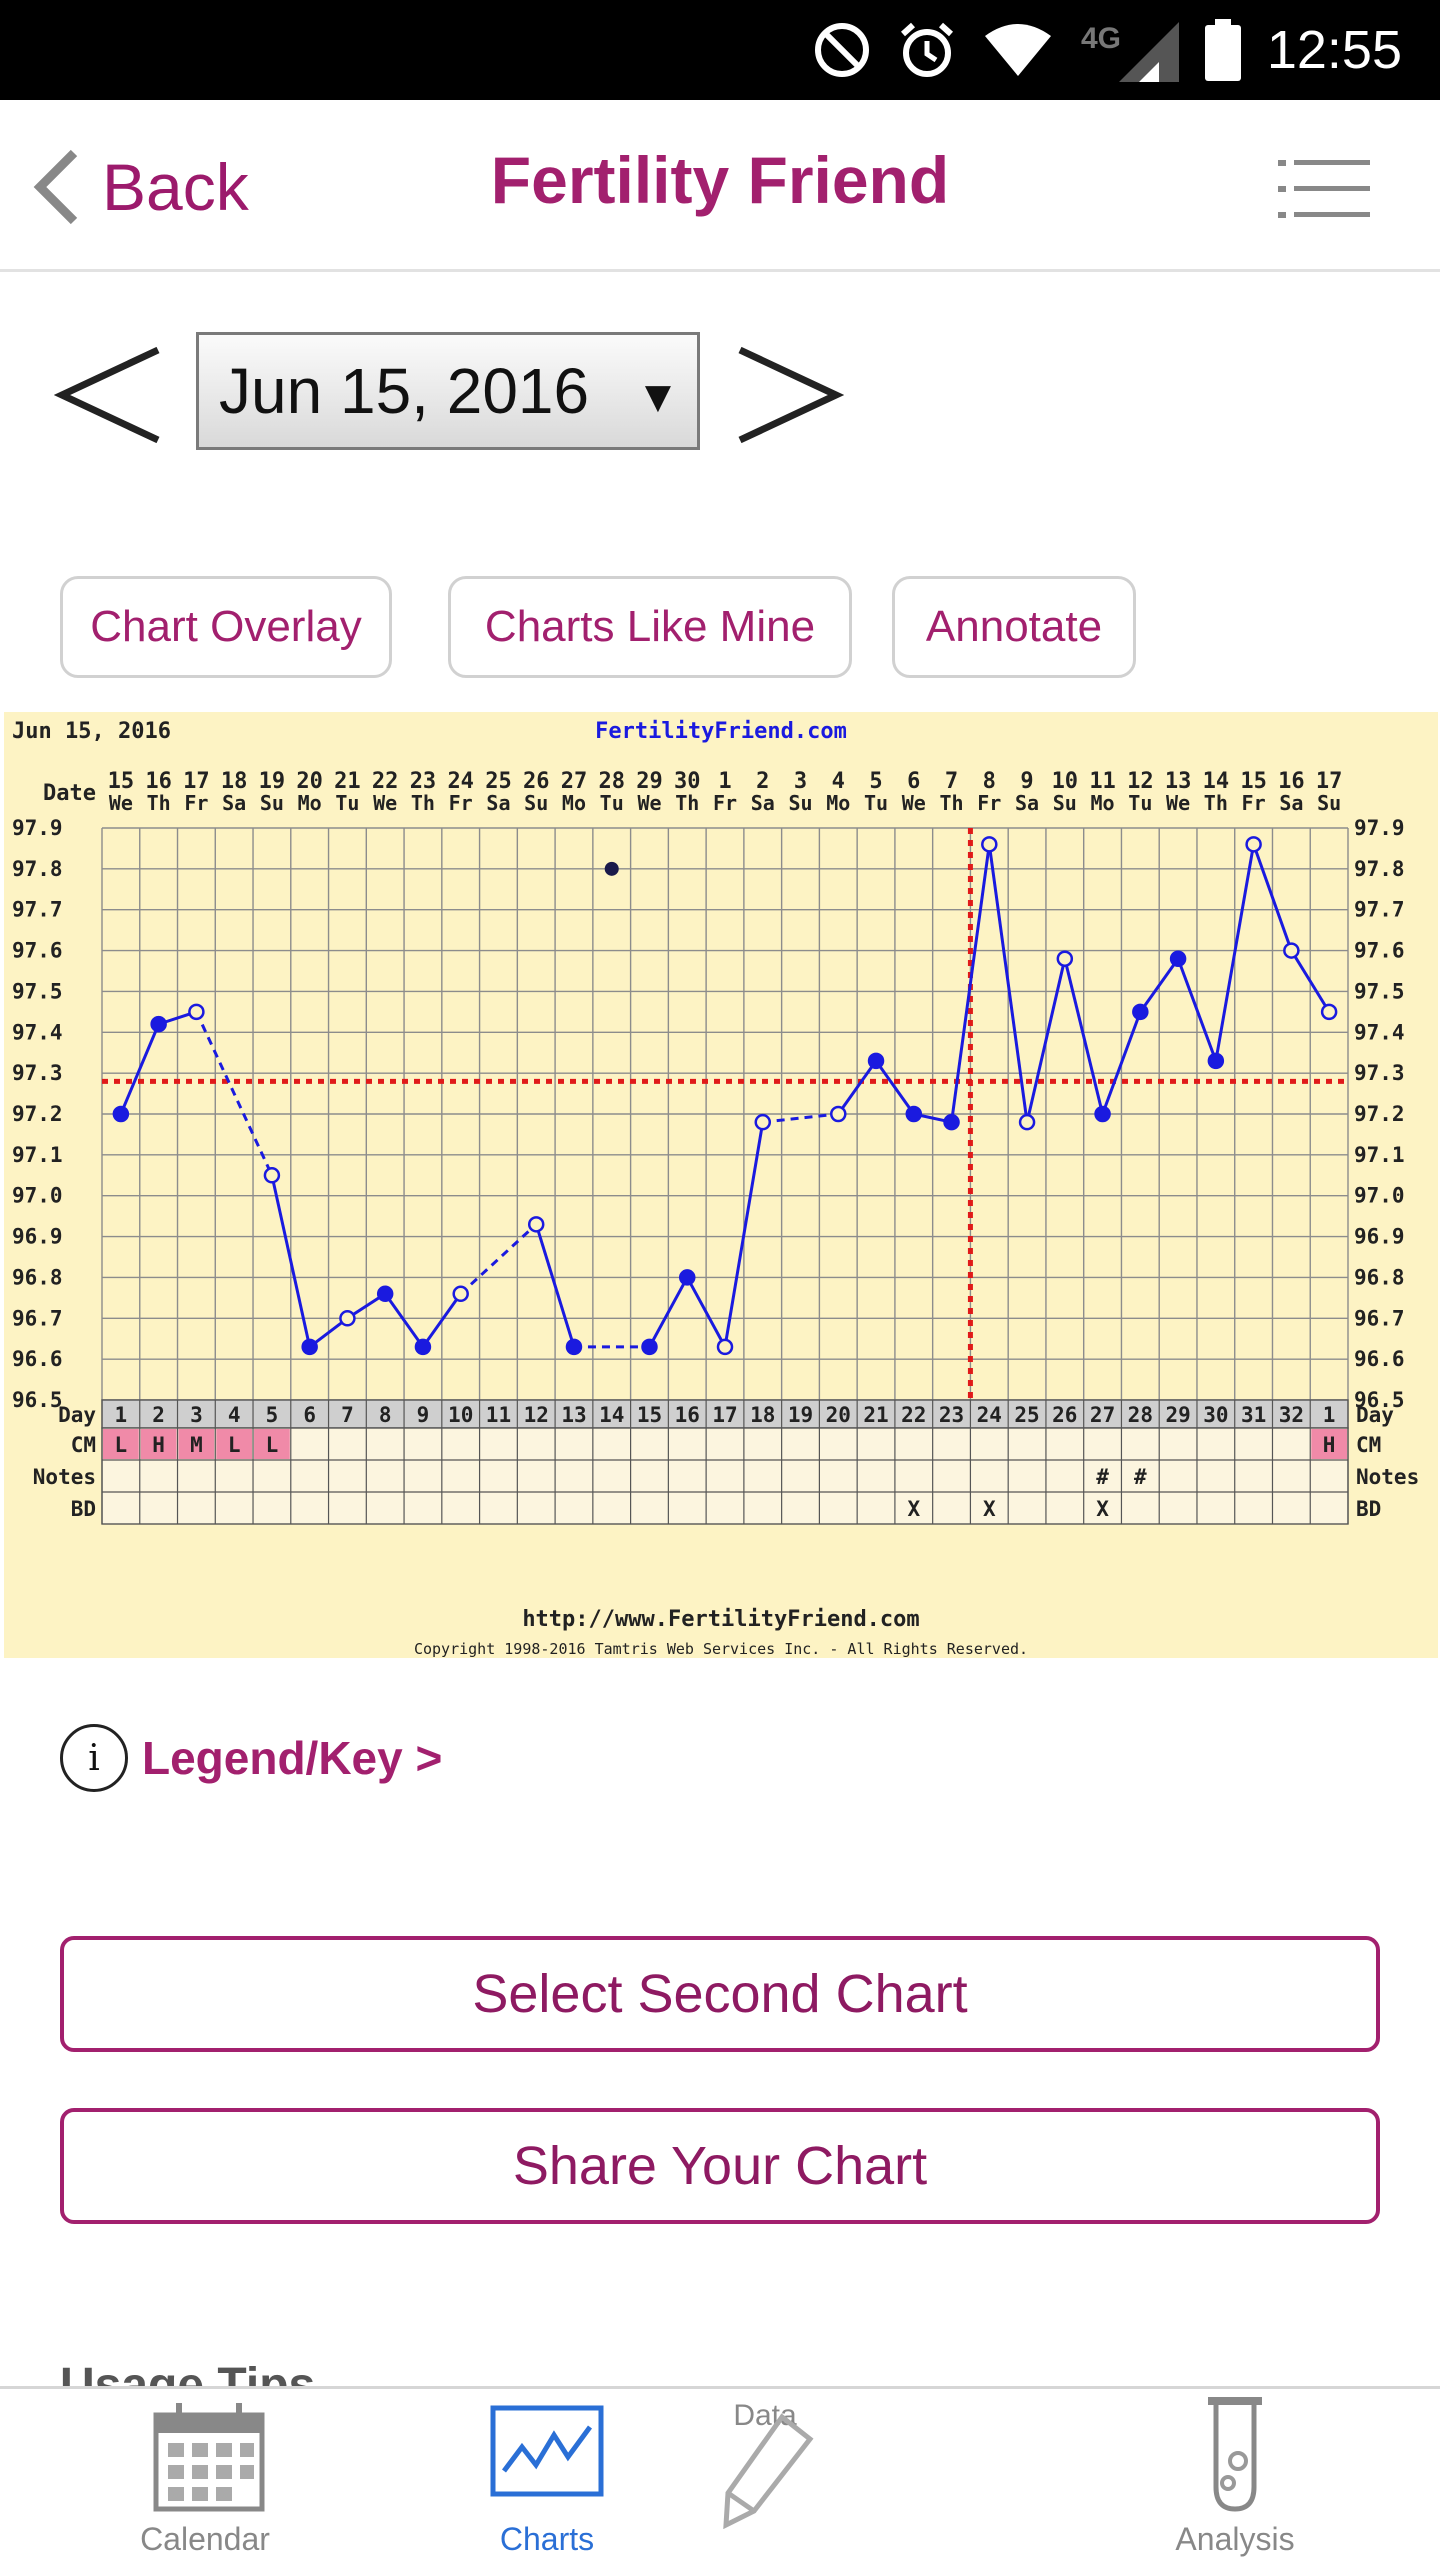  Describe the element at coordinates (1140, 1477) in the screenshot. I see `note-mark: #` at that location.